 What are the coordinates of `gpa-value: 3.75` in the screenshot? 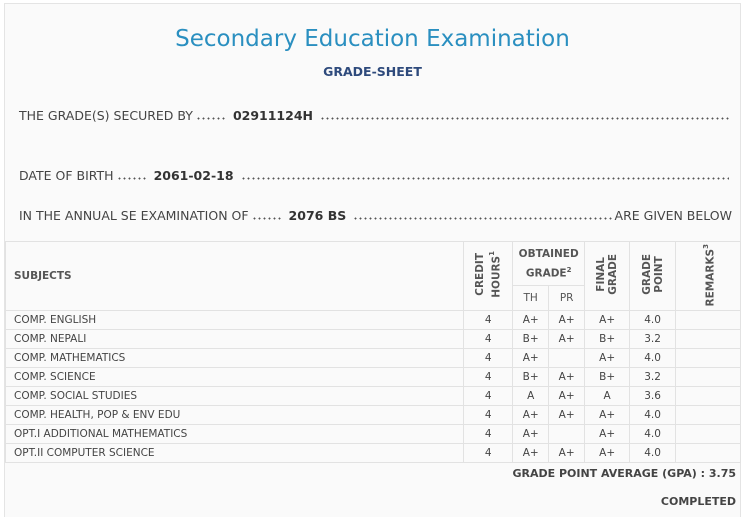 It's located at (722, 473).